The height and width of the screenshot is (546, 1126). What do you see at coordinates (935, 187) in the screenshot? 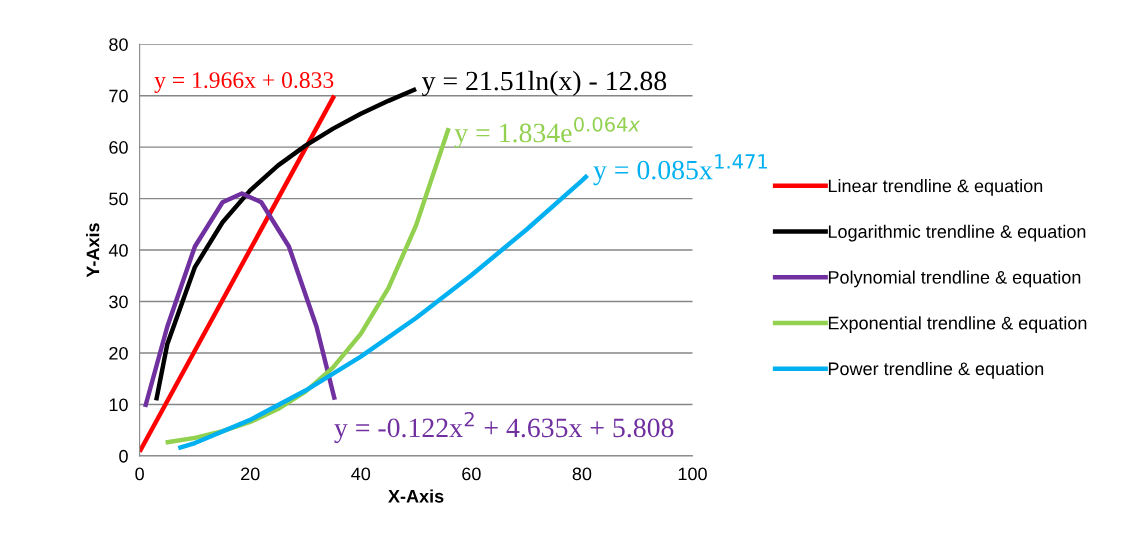
I see `legend-label: Linear trendline & equation` at bounding box center [935, 187].